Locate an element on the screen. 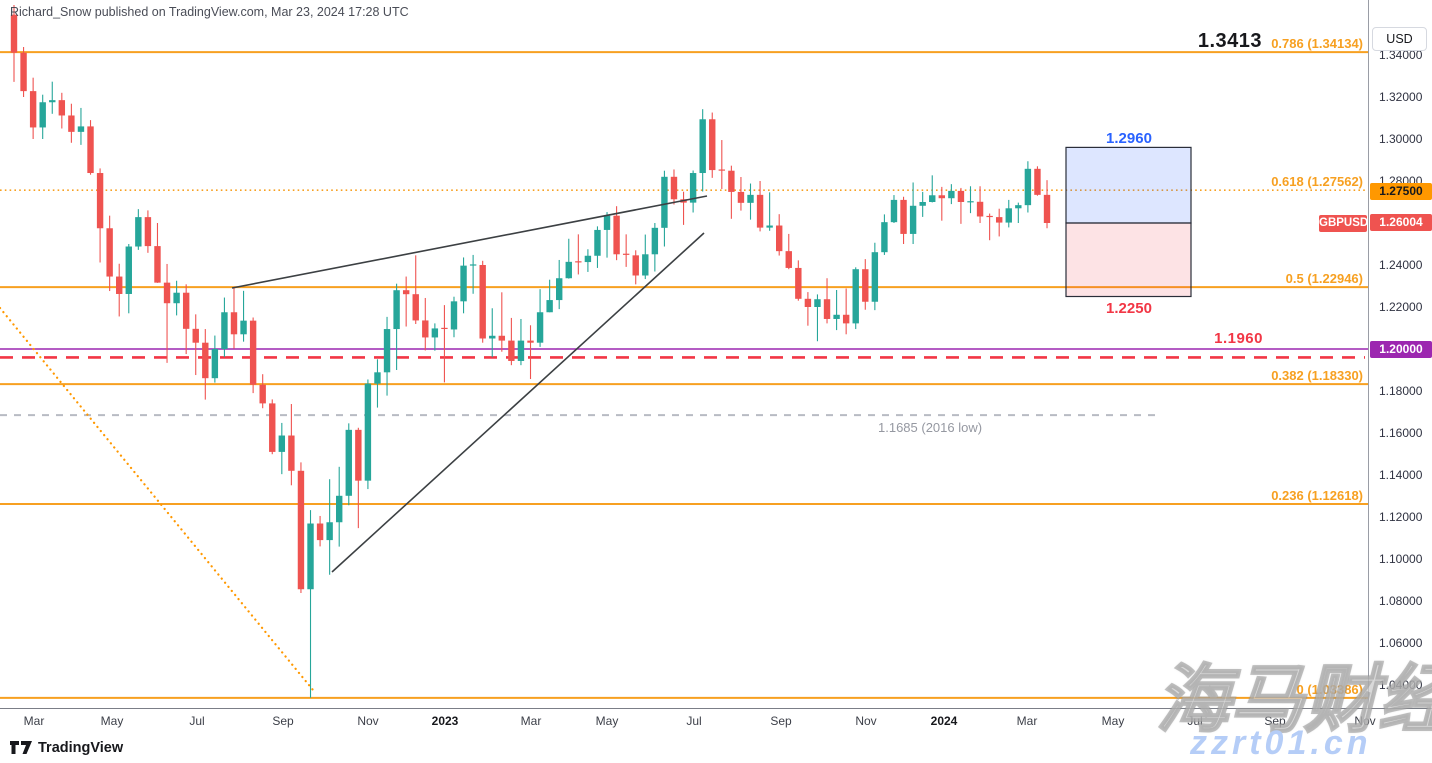  currency-toggle-button: USD is located at coordinates (1399, 39).